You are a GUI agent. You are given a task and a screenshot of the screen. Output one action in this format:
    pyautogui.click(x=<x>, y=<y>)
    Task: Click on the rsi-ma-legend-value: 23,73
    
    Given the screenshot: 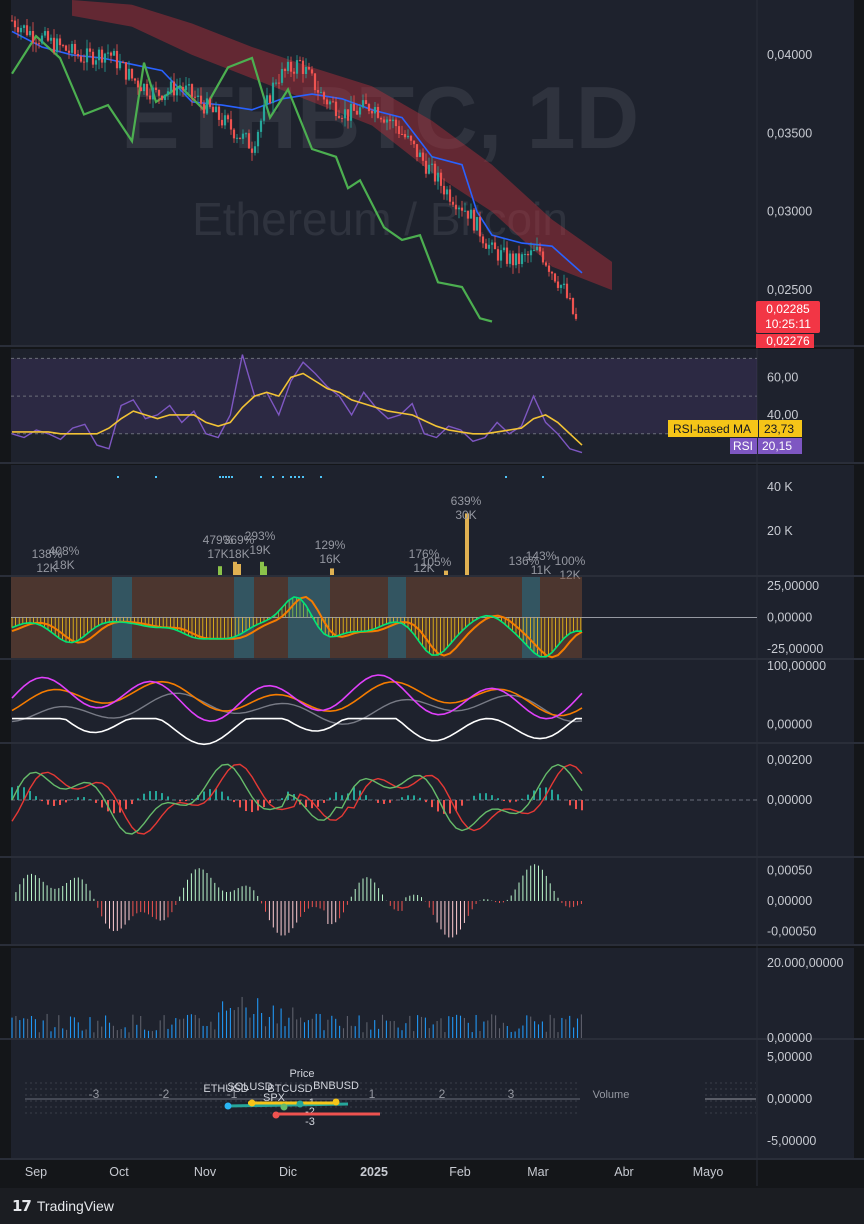 What is the action you would take?
    pyautogui.click(x=779, y=429)
    